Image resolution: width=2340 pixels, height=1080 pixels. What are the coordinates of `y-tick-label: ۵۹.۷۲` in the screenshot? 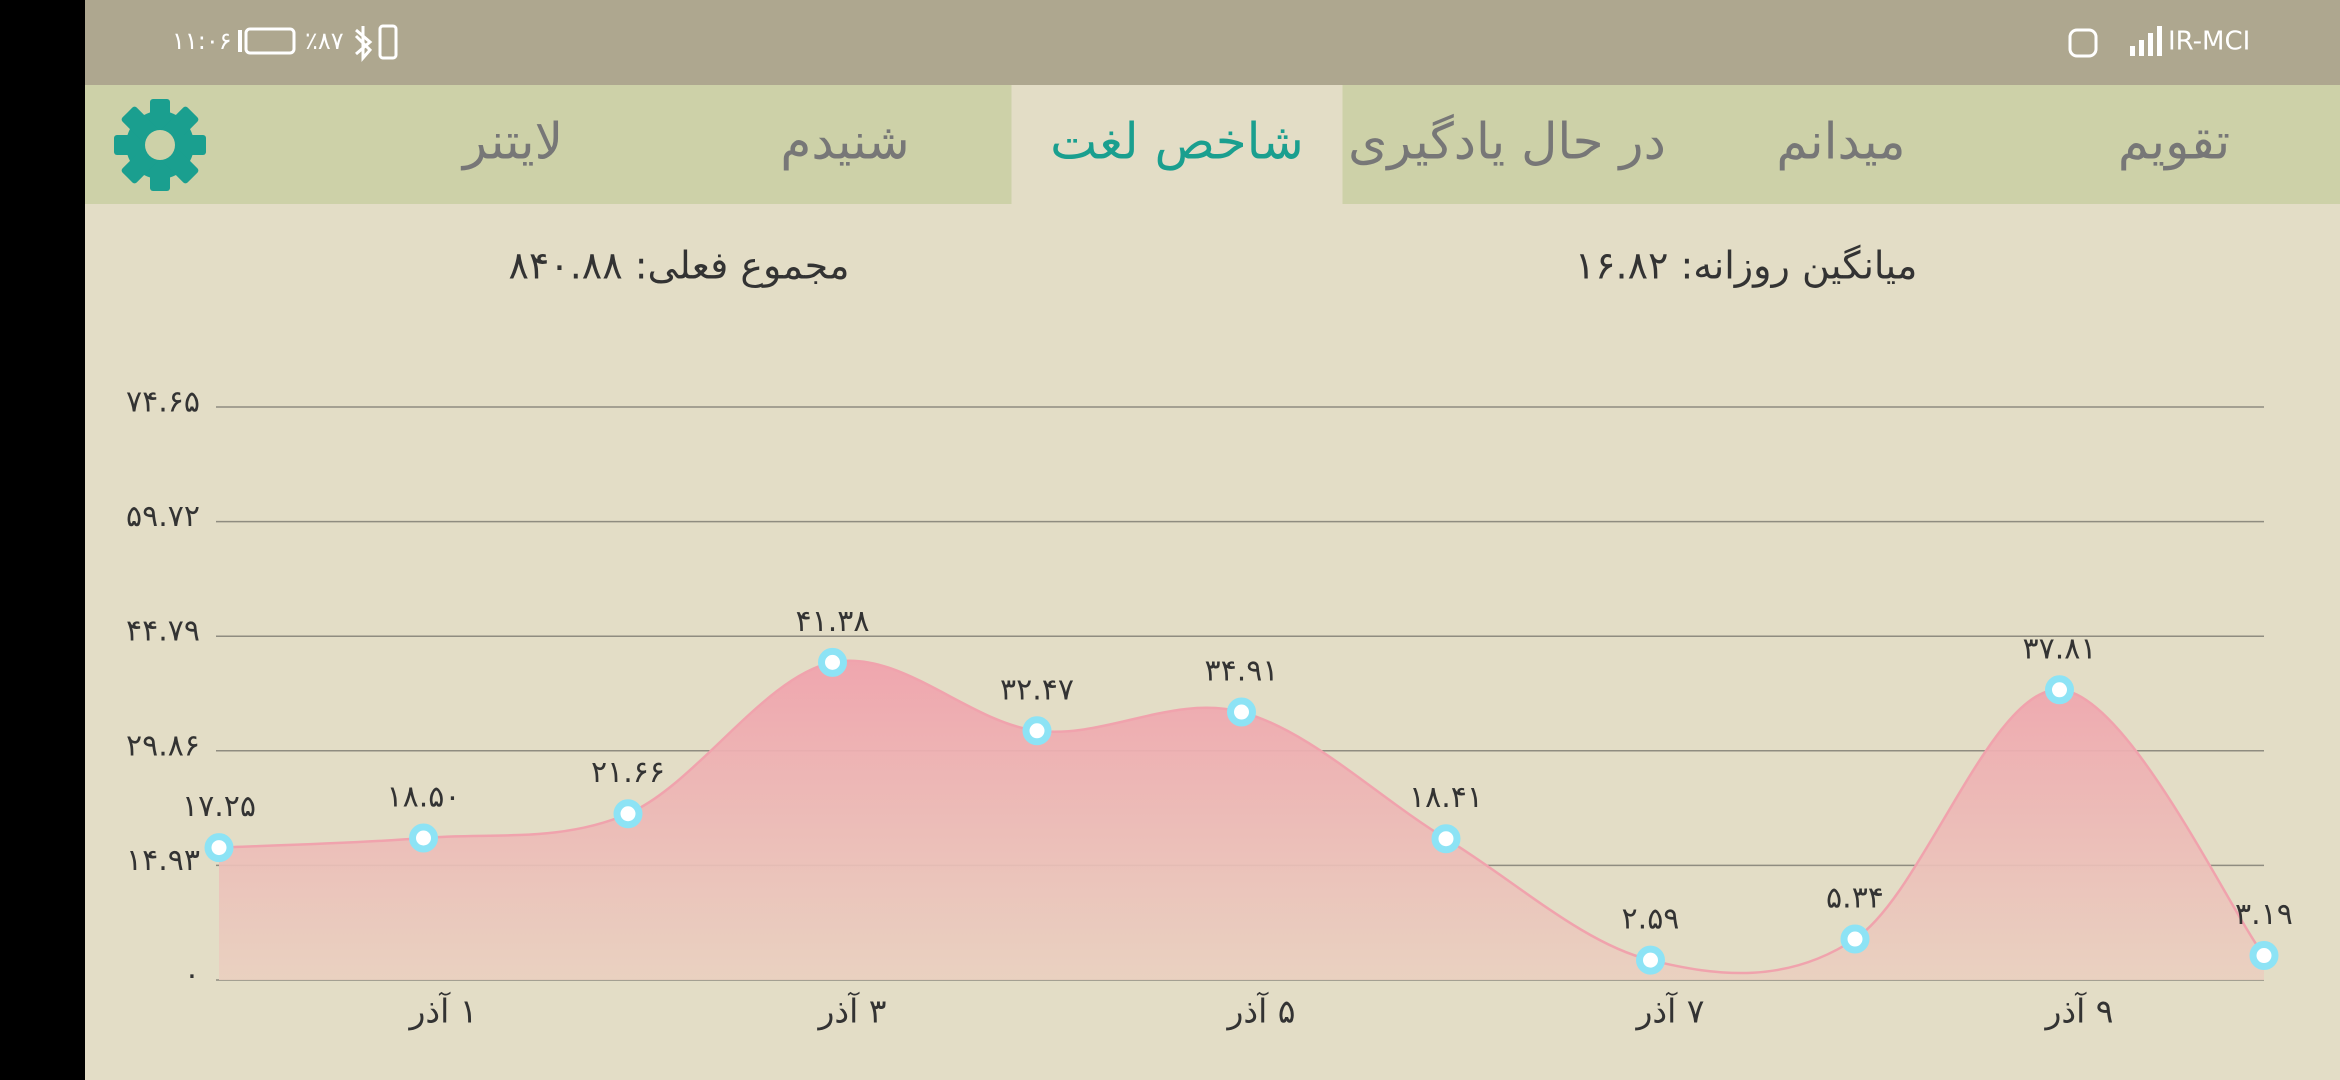 It's located at (163, 516).